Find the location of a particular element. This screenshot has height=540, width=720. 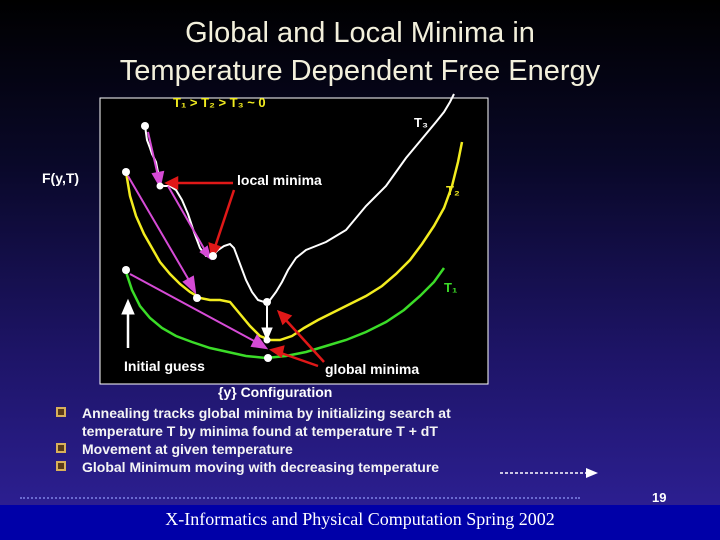

curve-label-t1: T₁ is located at coordinates (450, 287).